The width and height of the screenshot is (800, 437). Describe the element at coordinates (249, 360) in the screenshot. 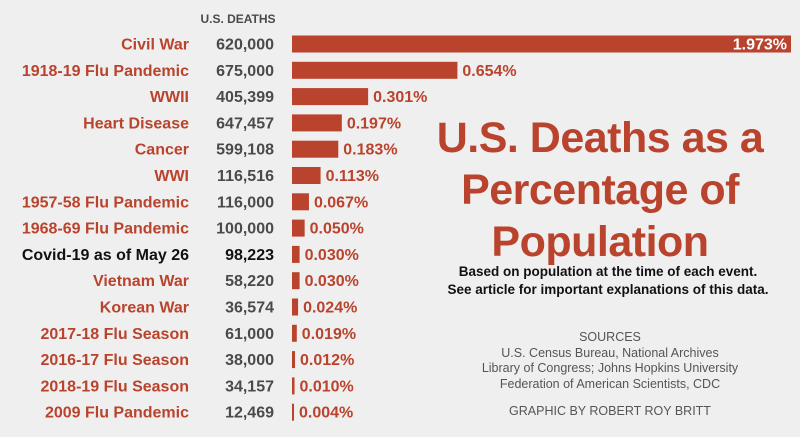

I see `deaths-value: 38,000` at that location.